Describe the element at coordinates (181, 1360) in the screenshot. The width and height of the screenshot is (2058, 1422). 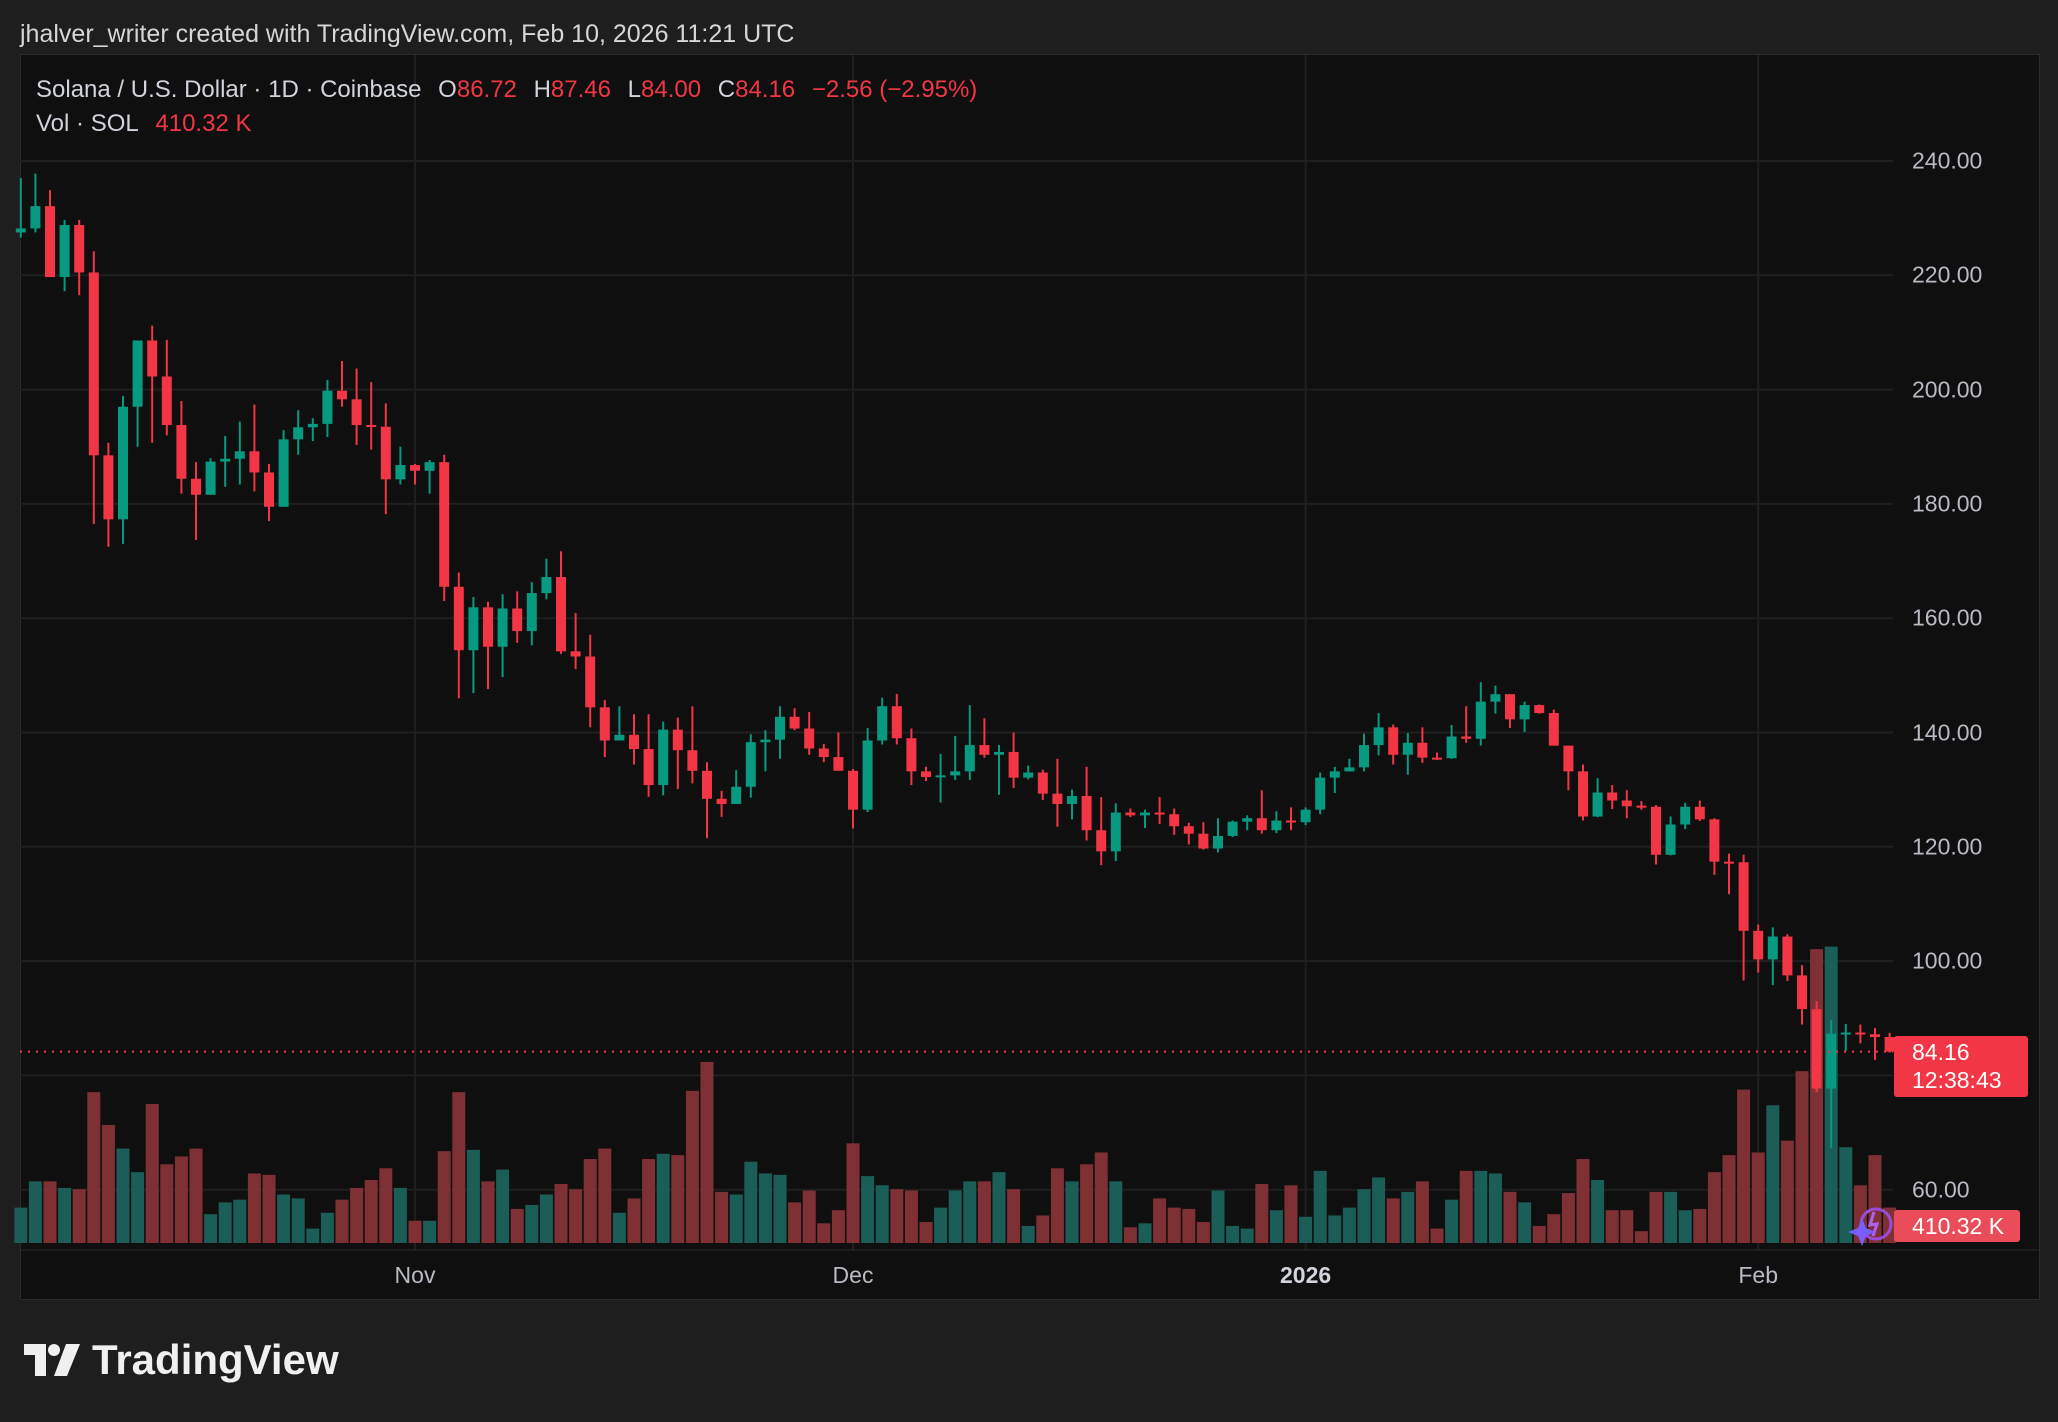
I see `tradingview-logo: TradingView` at that location.